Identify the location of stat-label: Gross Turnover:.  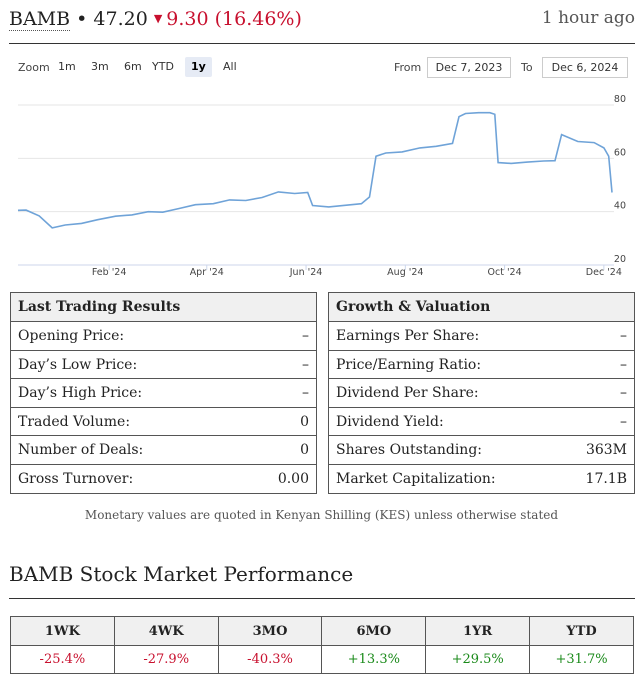
(76, 478).